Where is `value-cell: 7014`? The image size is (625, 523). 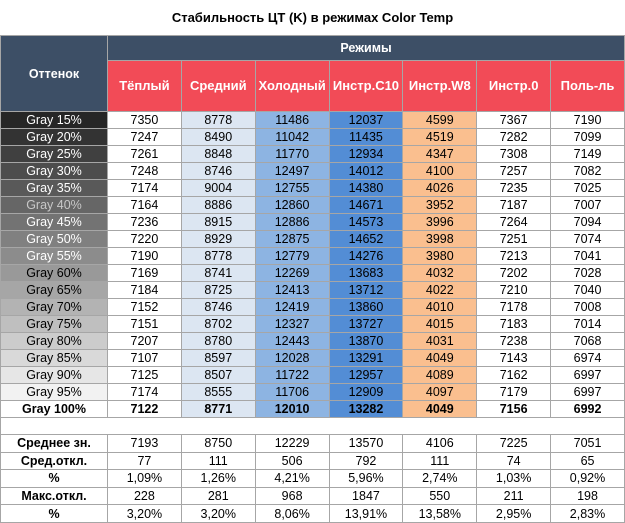
value-cell: 7014 is located at coordinates (587, 324).